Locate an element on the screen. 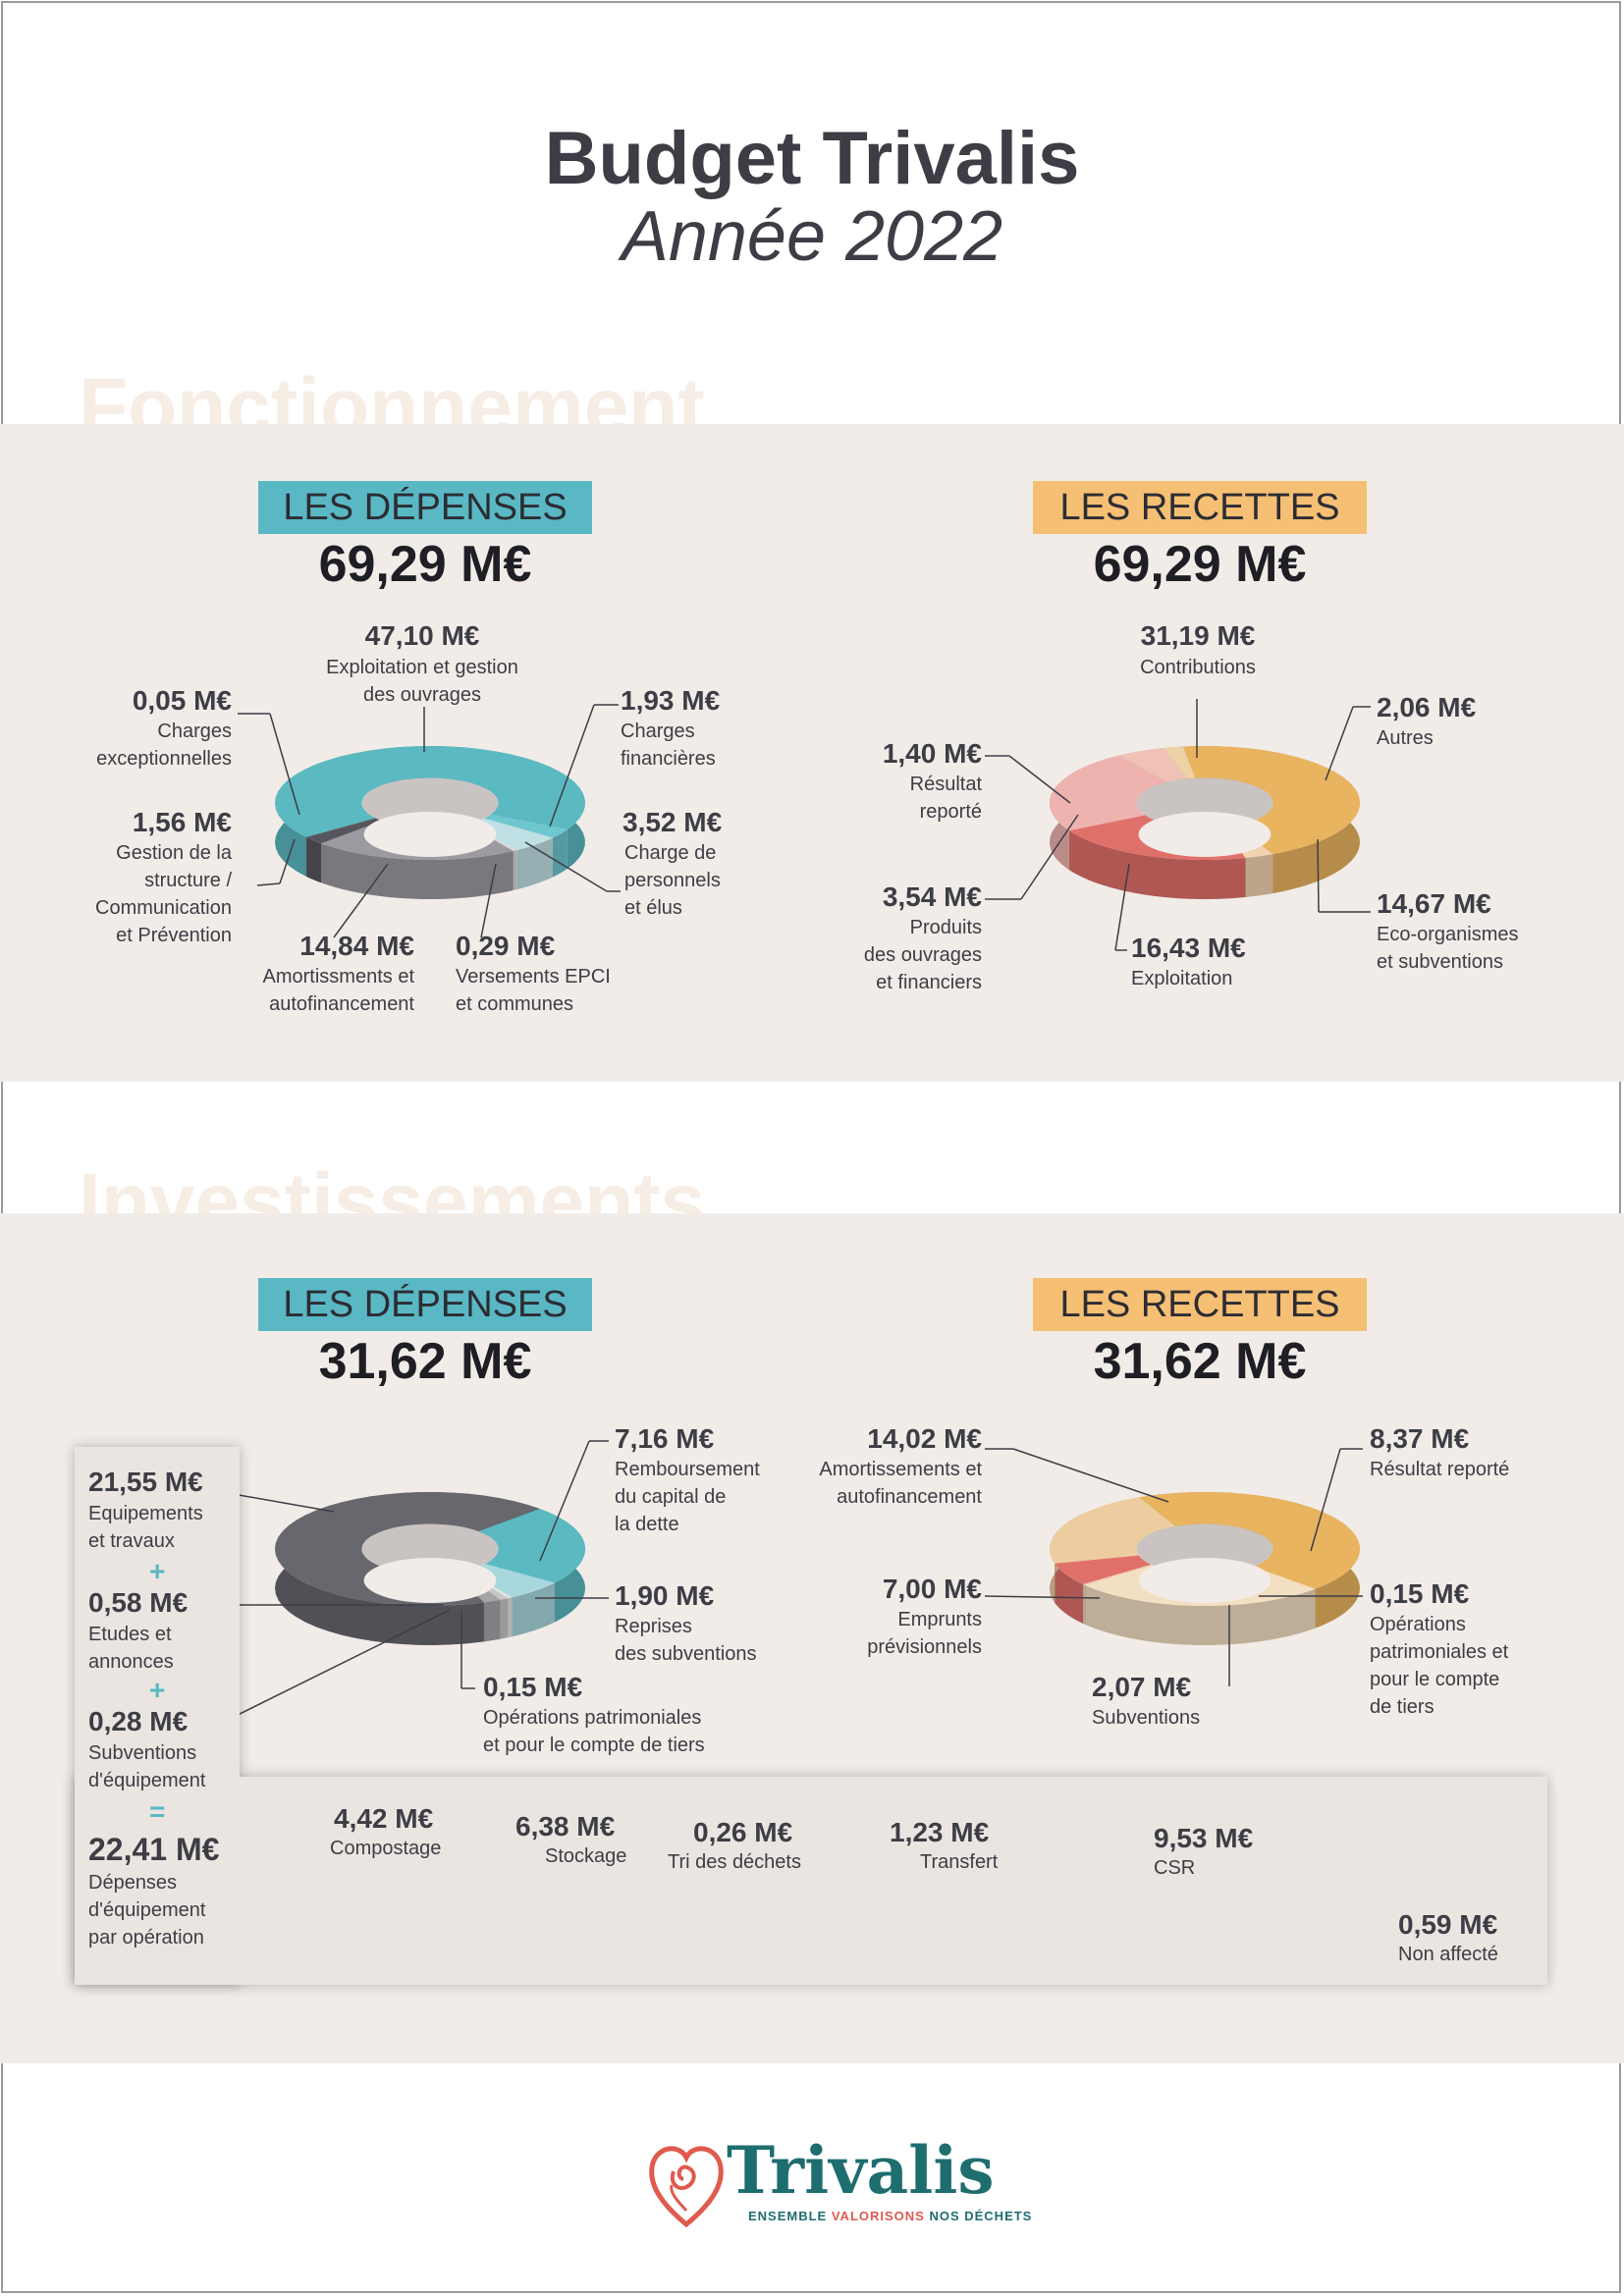 The image size is (1624, 2296). value-label: 14,67 M€ is located at coordinates (1434, 903).